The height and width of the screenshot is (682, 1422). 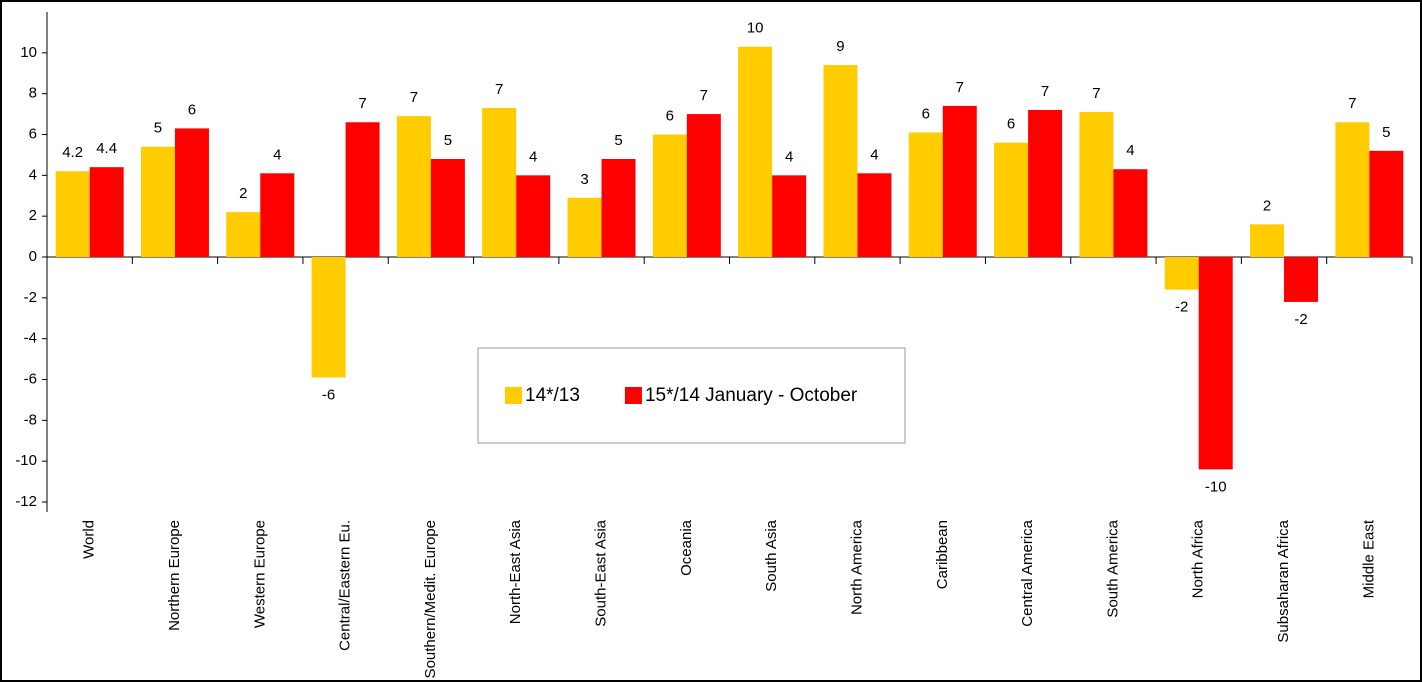 What do you see at coordinates (840, 46) in the screenshot?
I see `value-label: 9` at bounding box center [840, 46].